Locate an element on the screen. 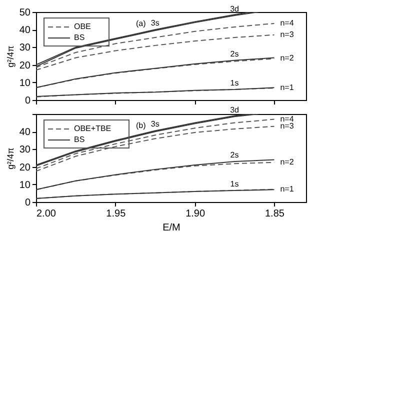  x-tick-label: 2.00 is located at coordinates (46, 214).